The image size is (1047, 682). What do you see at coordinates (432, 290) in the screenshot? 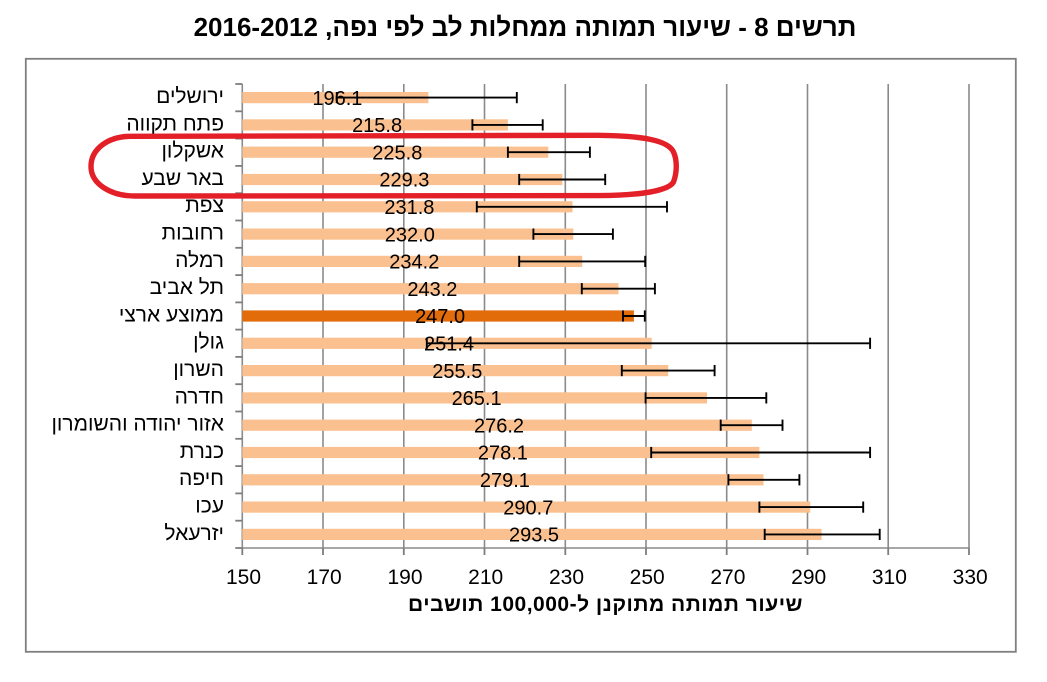
I see `svg-text: 243.2` at bounding box center [432, 290].